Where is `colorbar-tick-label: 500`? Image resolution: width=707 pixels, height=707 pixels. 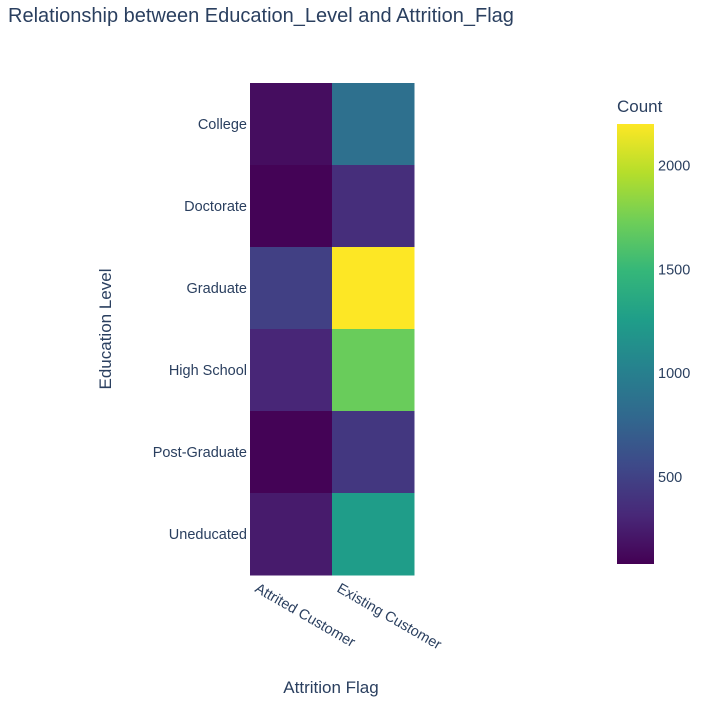 colorbar-tick-label: 500 is located at coordinates (670, 478).